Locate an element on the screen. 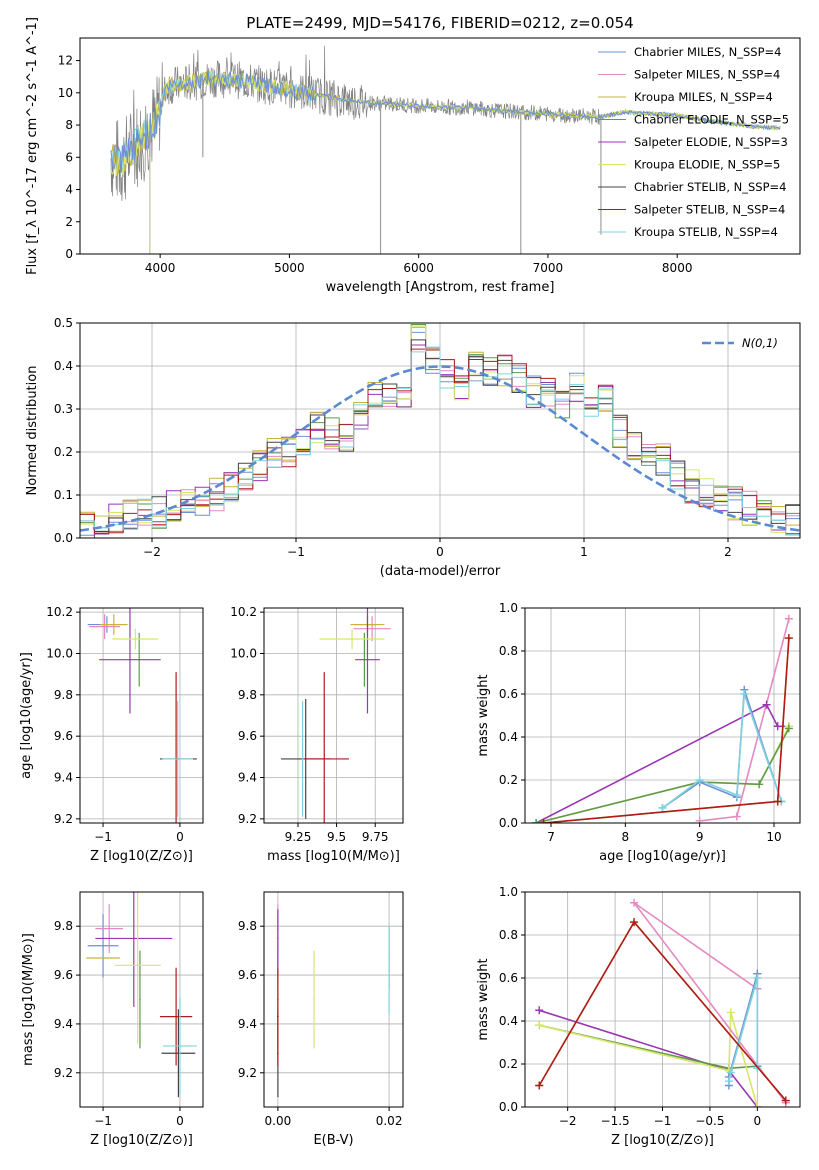 The image size is (819, 1170). mass-vs-EBV-plot is located at coordinates (333, 1001).